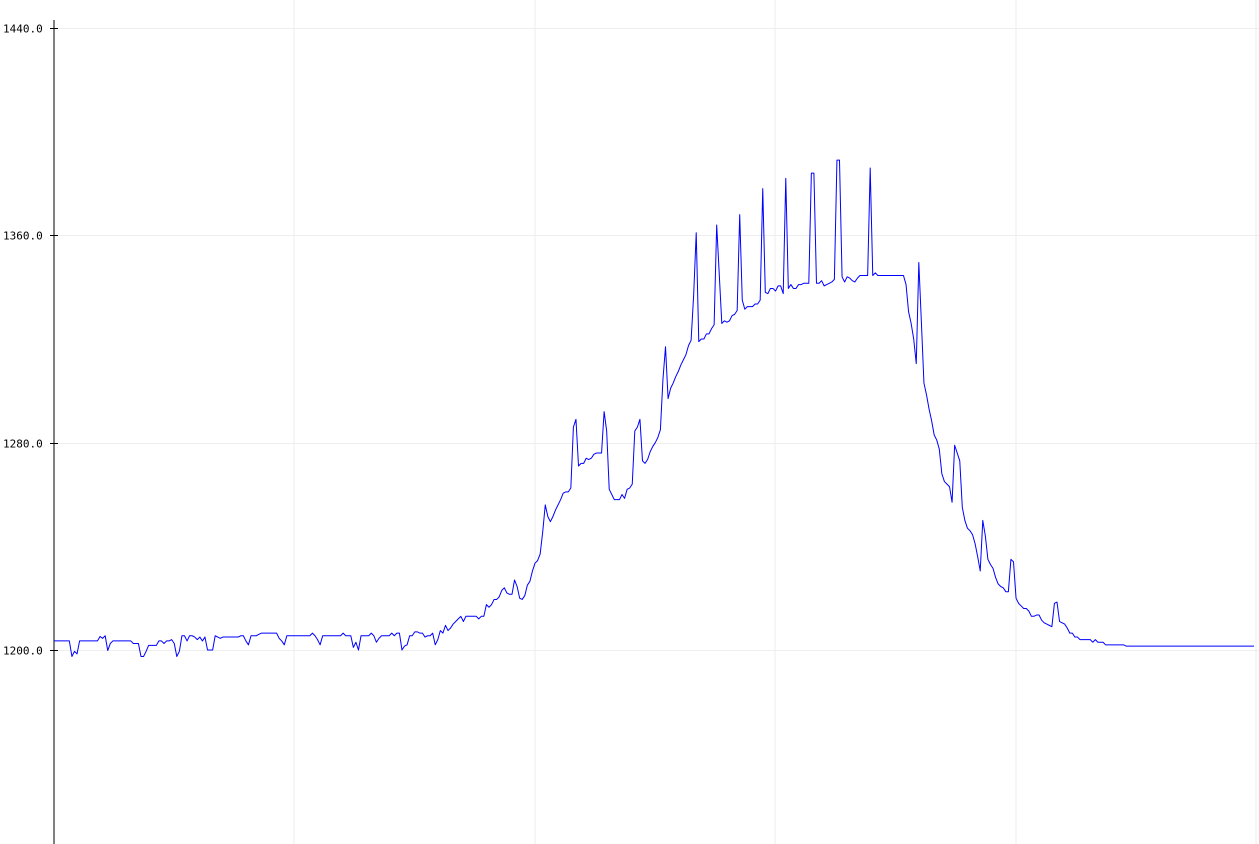  Describe the element at coordinates (23, 29) in the screenshot. I see `y-tick-label: 1440.0` at that location.